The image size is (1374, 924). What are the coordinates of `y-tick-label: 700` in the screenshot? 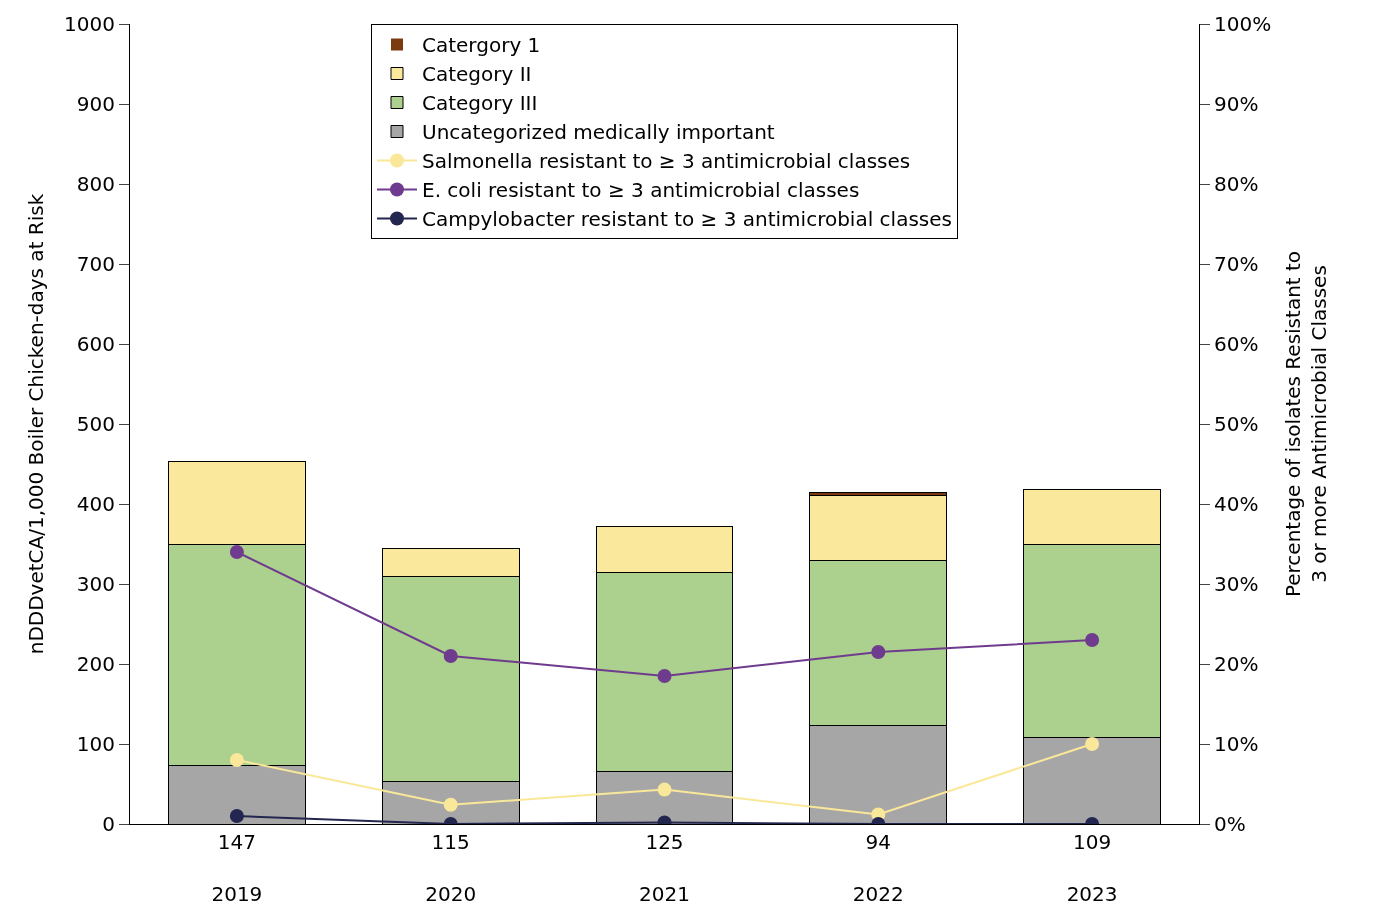 It's located at (95, 264).